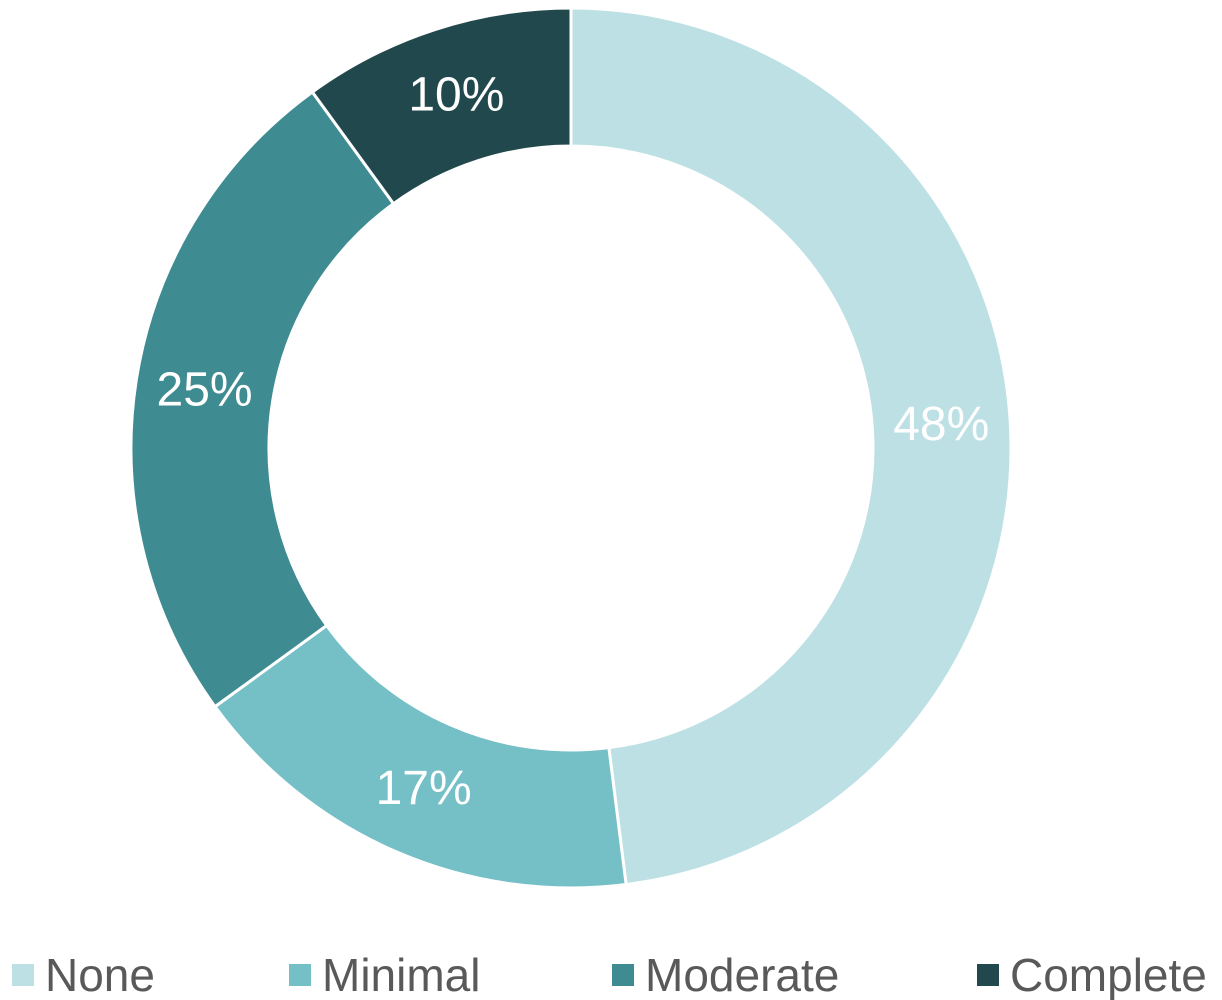  I want to click on slice-complete, so click(441, 106).